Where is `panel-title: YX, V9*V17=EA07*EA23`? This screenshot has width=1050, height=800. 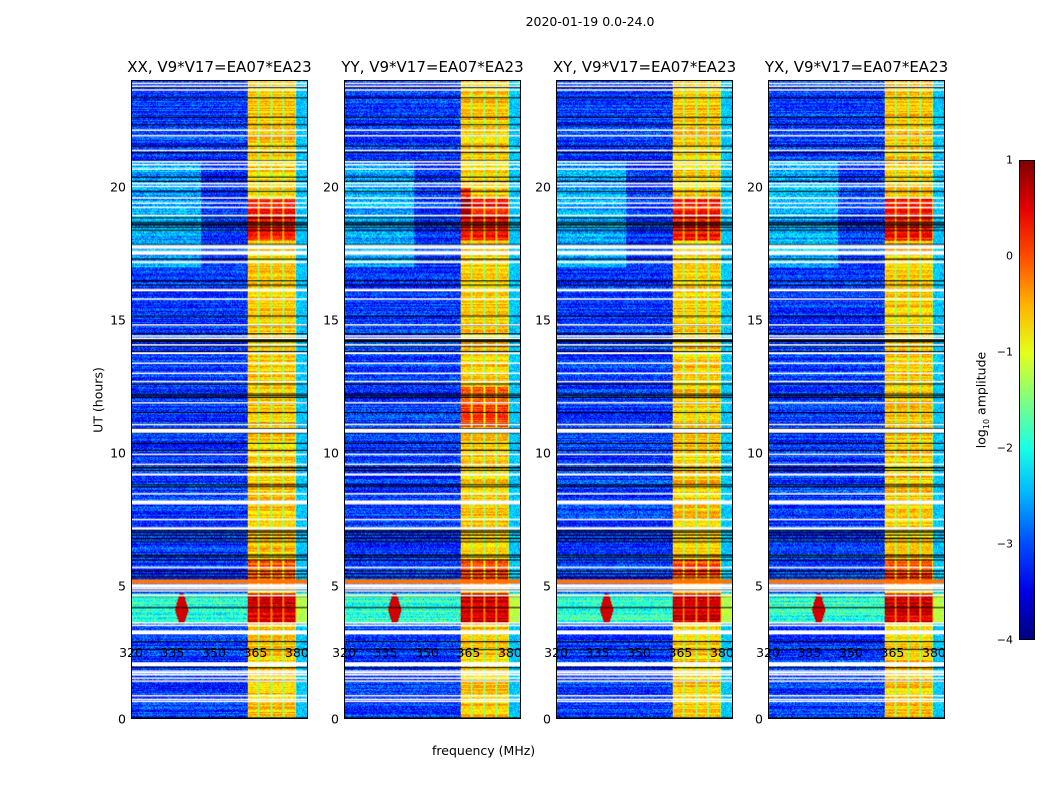 panel-title: YX, V9*V17=EA07*EA23 is located at coordinates (856, 67).